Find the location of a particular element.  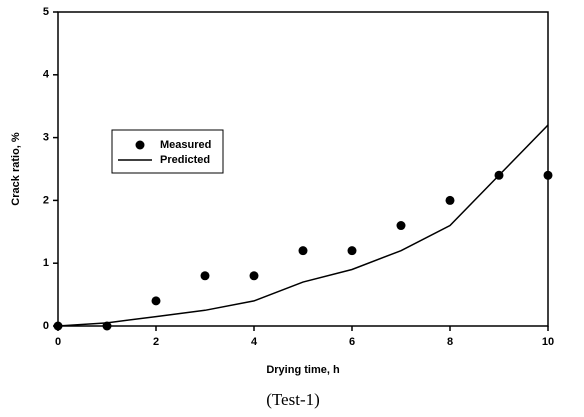

y-axis-label: Crack ratio, % is located at coordinates (16, 169).